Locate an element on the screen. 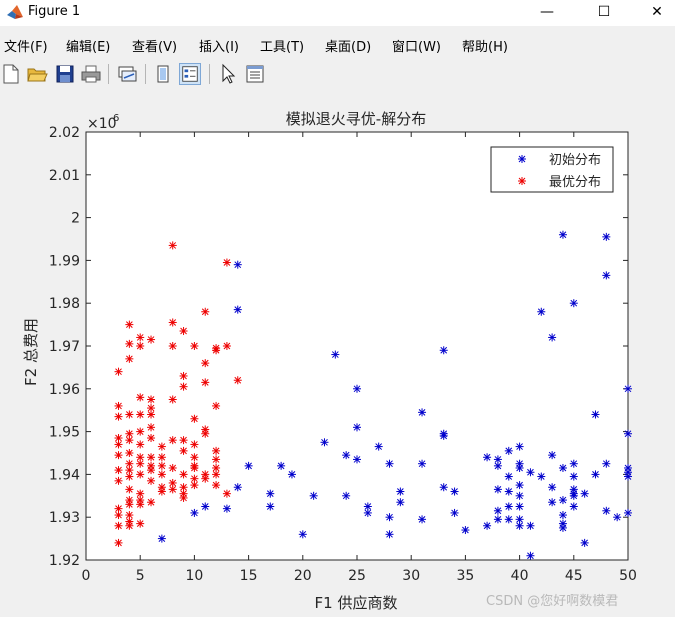 The height and width of the screenshot is (617, 675). x-axis-label: F1 供应商数 is located at coordinates (356, 603).